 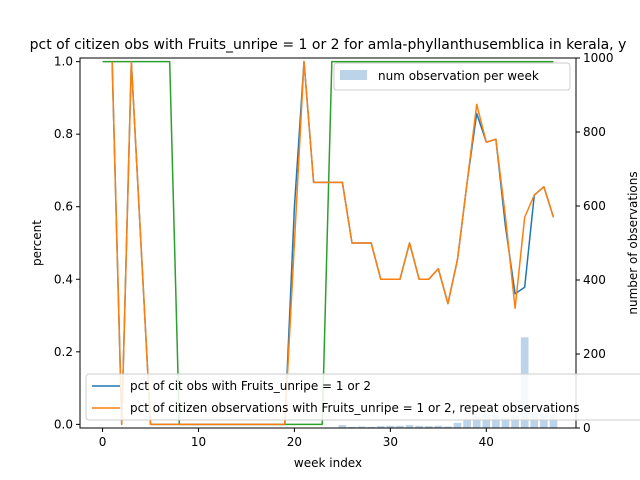 What do you see at coordinates (390, 442) in the screenshot?
I see `x-tick-label: 30` at bounding box center [390, 442].